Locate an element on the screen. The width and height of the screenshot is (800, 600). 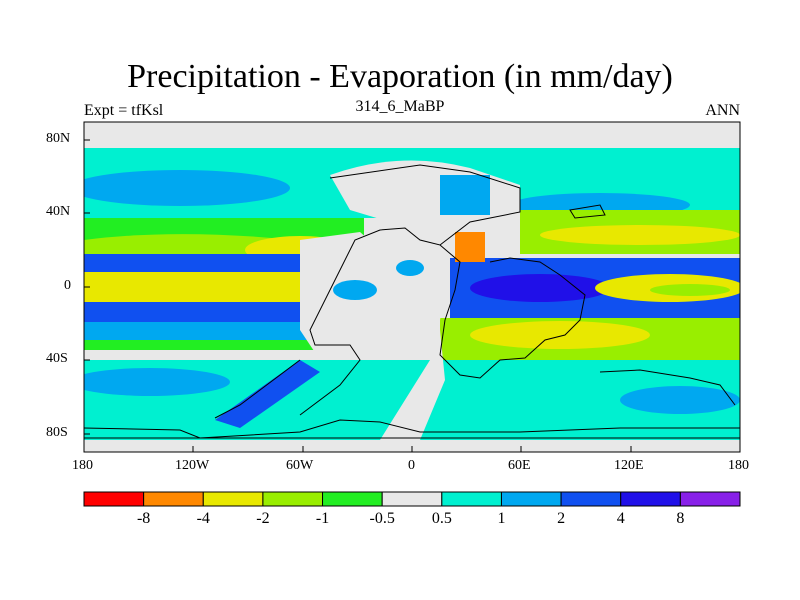
colorbar-label: 4 is located at coordinates (620, 518).